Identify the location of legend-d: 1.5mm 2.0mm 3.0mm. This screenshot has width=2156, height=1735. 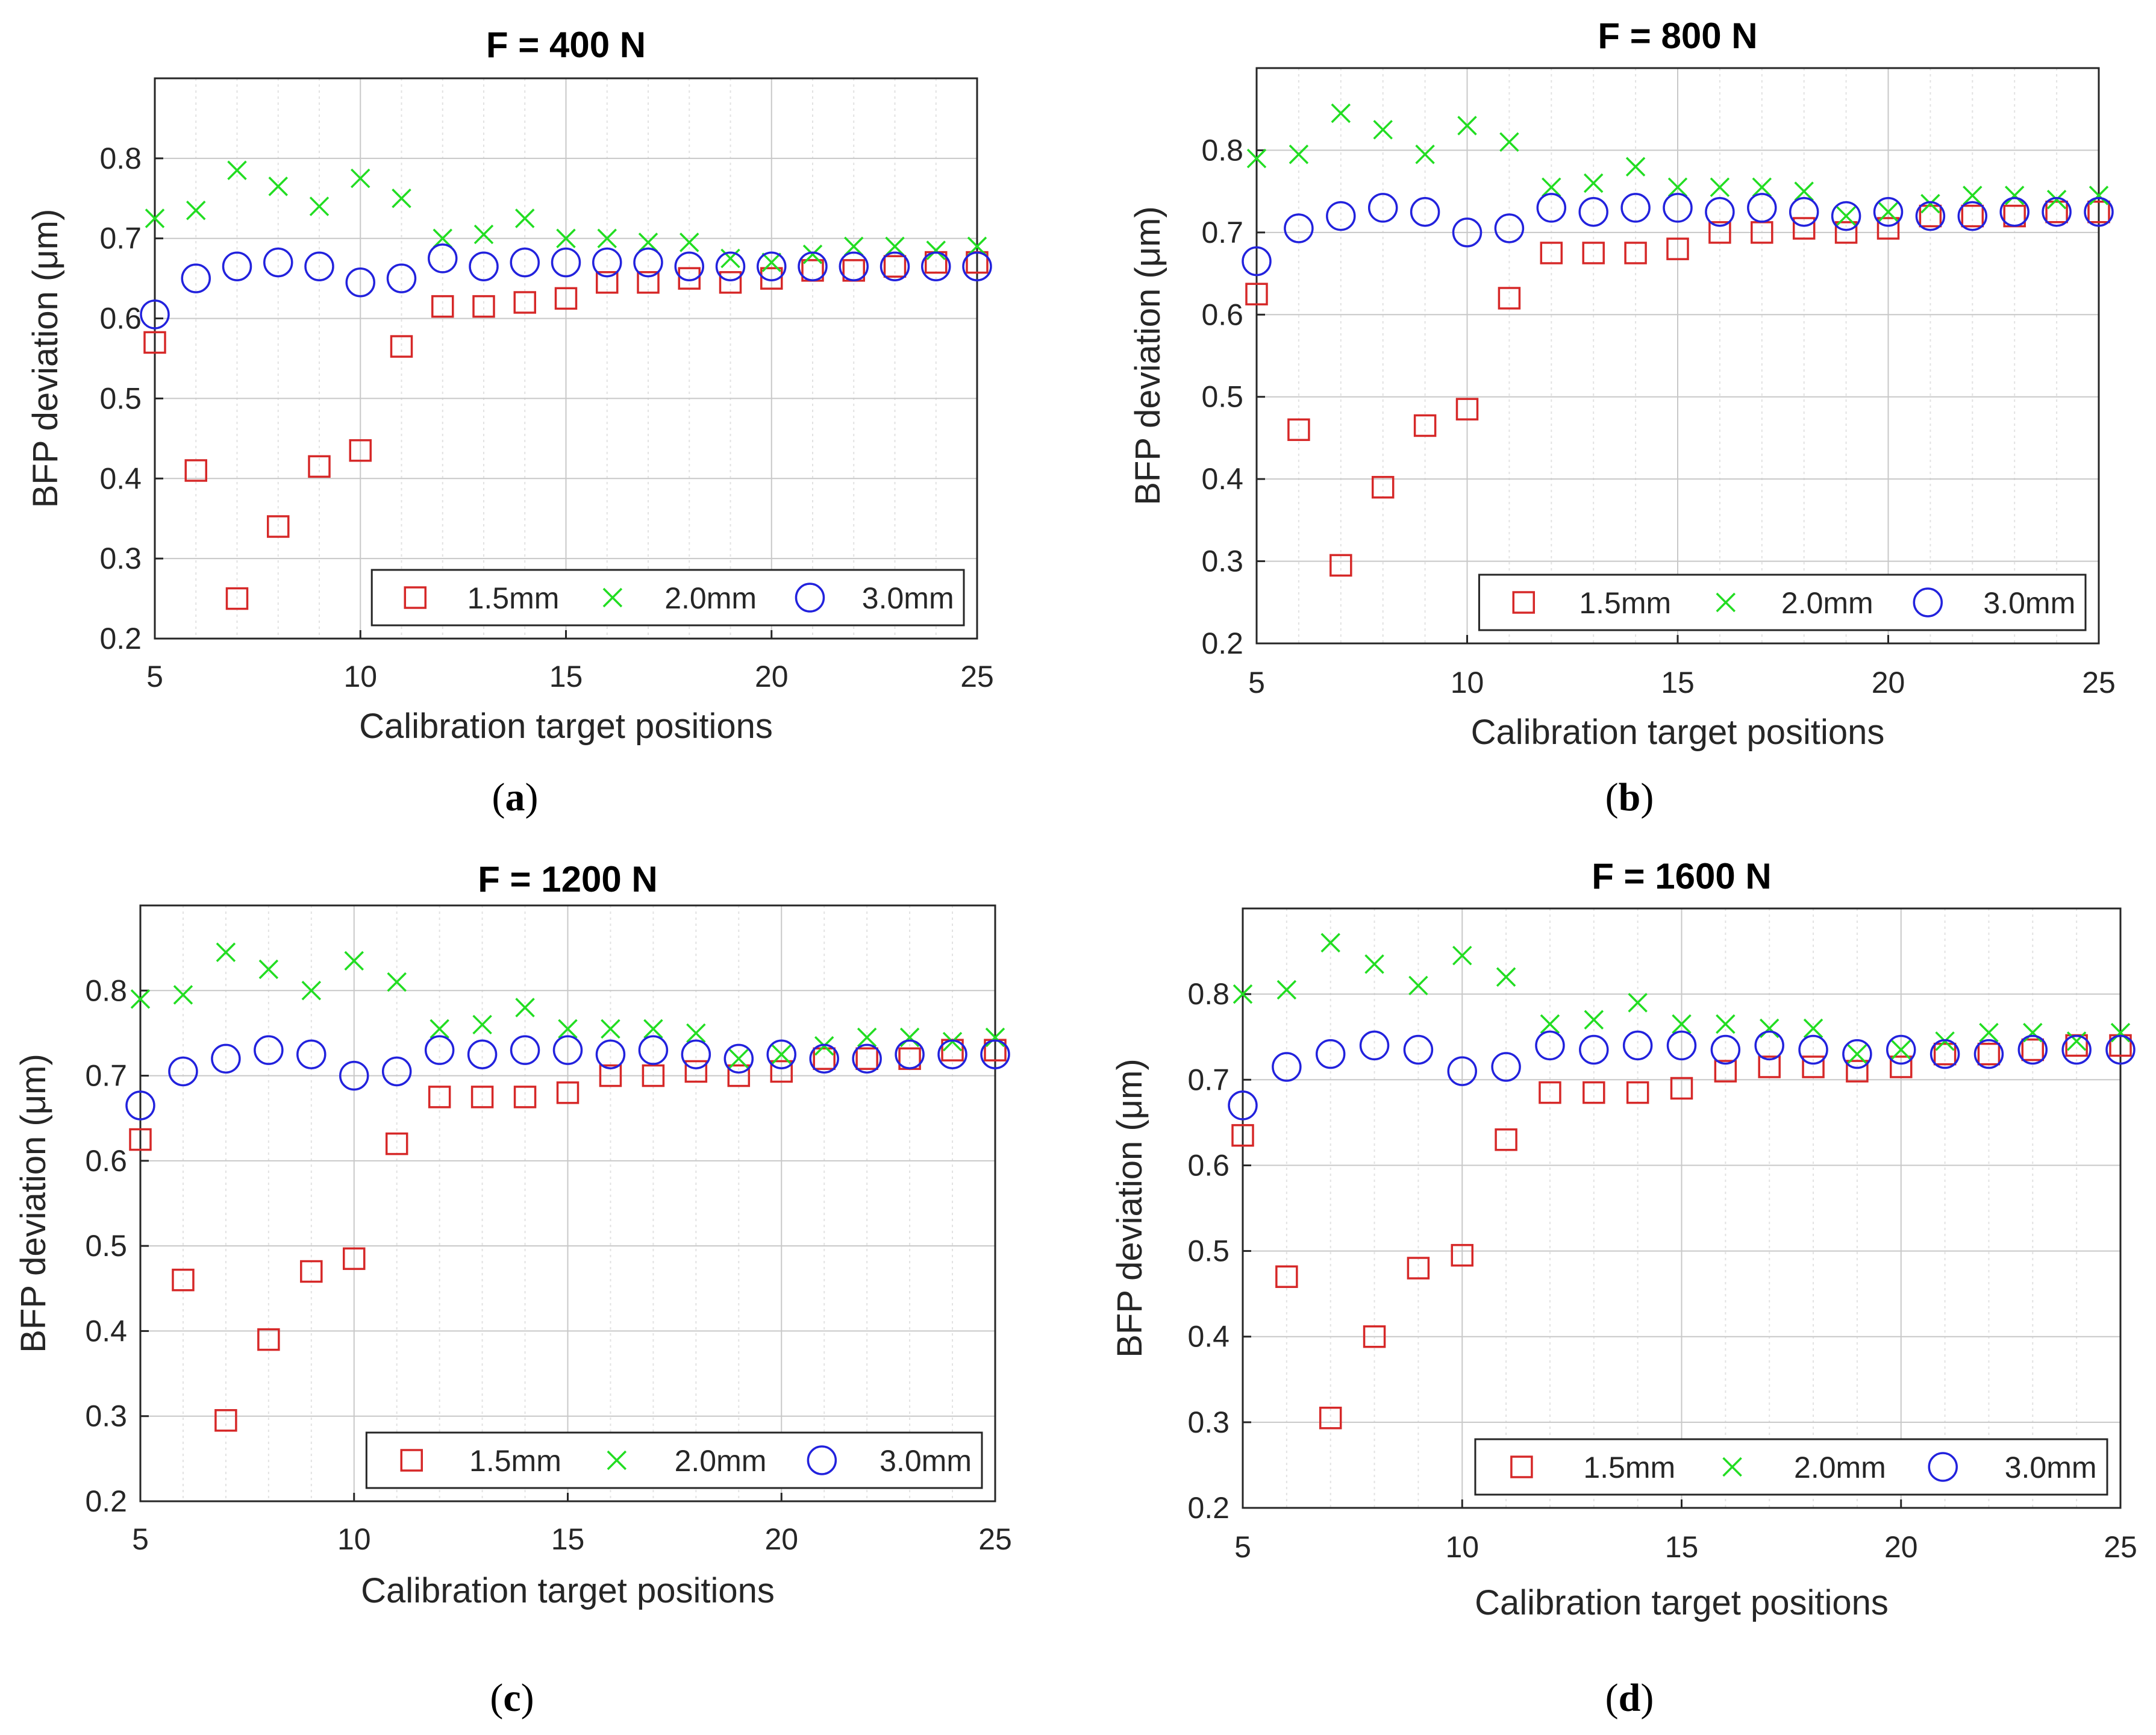
(1791, 1467).